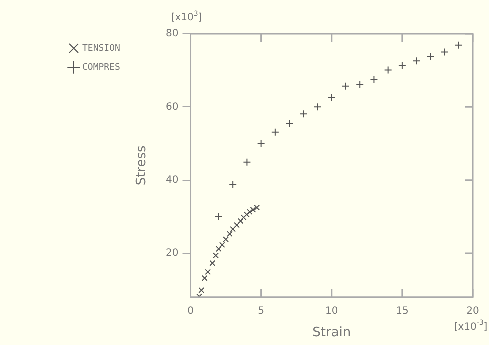 This screenshot has width=489, height=345. What do you see at coordinates (332, 333) in the screenshot?
I see `x-axis-title: Strain` at bounding box center [332, 333].